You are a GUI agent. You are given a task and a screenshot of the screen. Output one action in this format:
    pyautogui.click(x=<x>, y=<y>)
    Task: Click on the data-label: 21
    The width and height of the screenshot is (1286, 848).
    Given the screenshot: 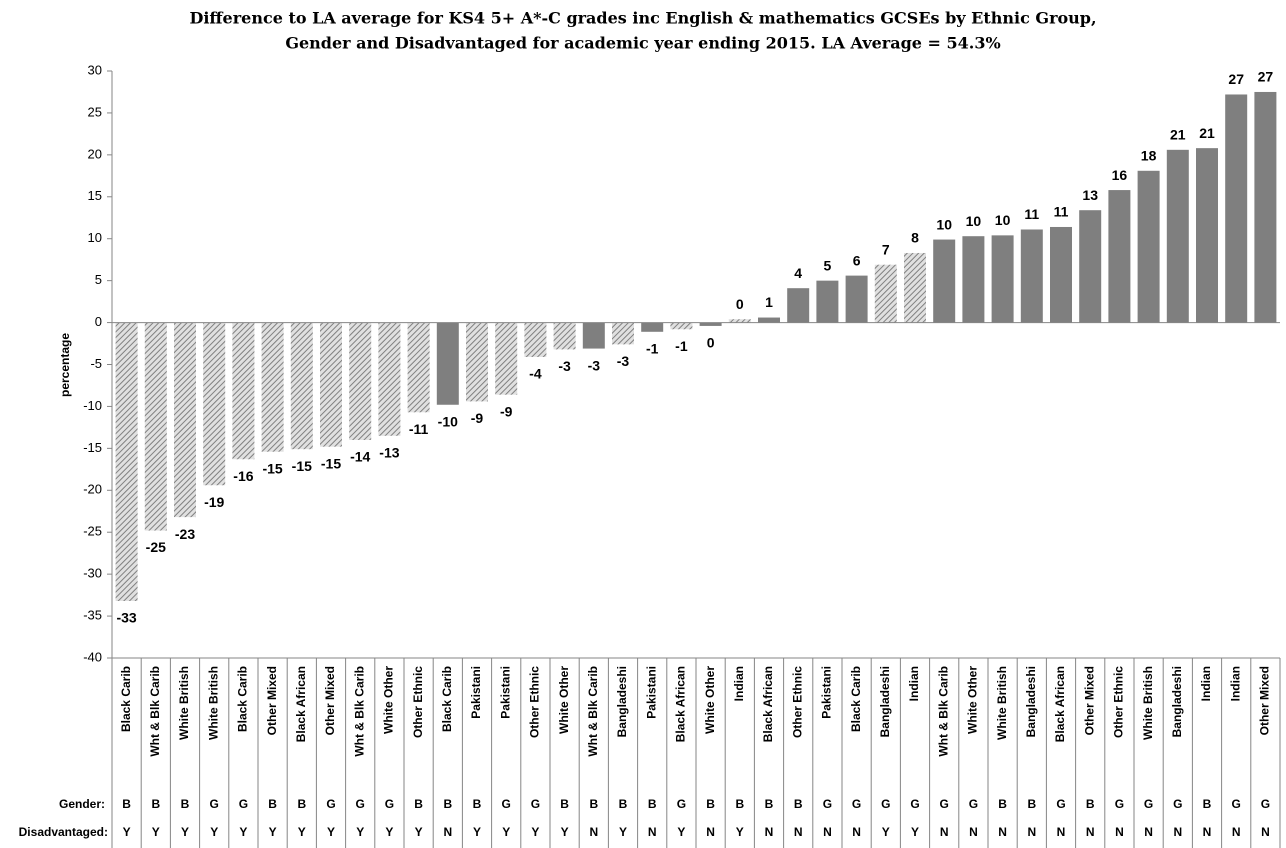 What is the action you would take?
    pyautogui.click(x=1207, y=133)
    